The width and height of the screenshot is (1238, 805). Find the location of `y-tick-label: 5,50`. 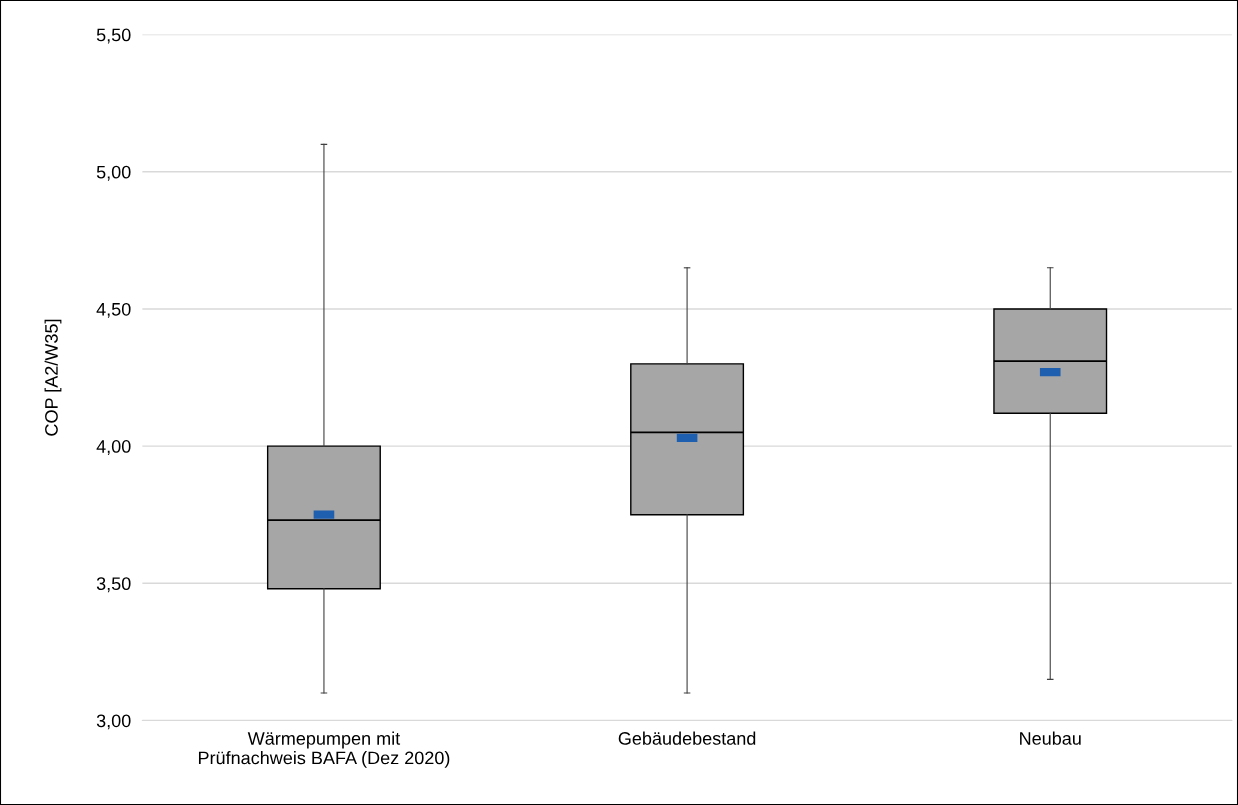

y-tick-label: 5,50 is located at coordinates (113, 36).